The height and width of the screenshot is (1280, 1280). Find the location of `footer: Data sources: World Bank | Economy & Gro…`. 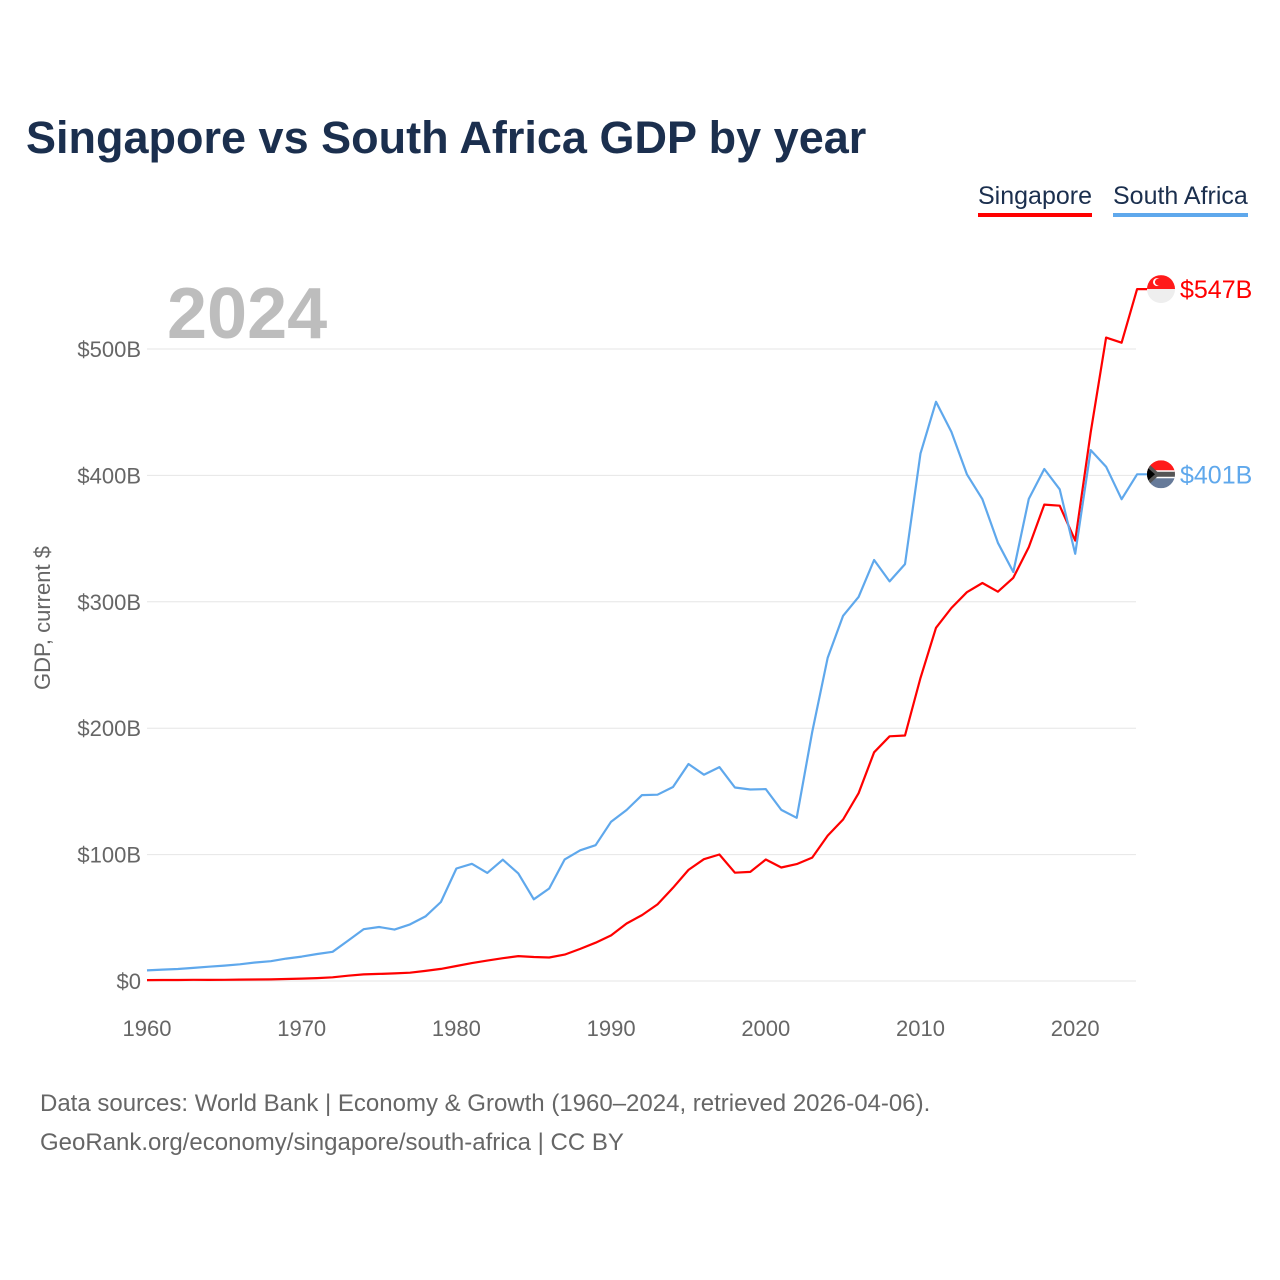

footer: Data sources: World Bank | Economy & Gro… is located at coordinates (485, 1123).